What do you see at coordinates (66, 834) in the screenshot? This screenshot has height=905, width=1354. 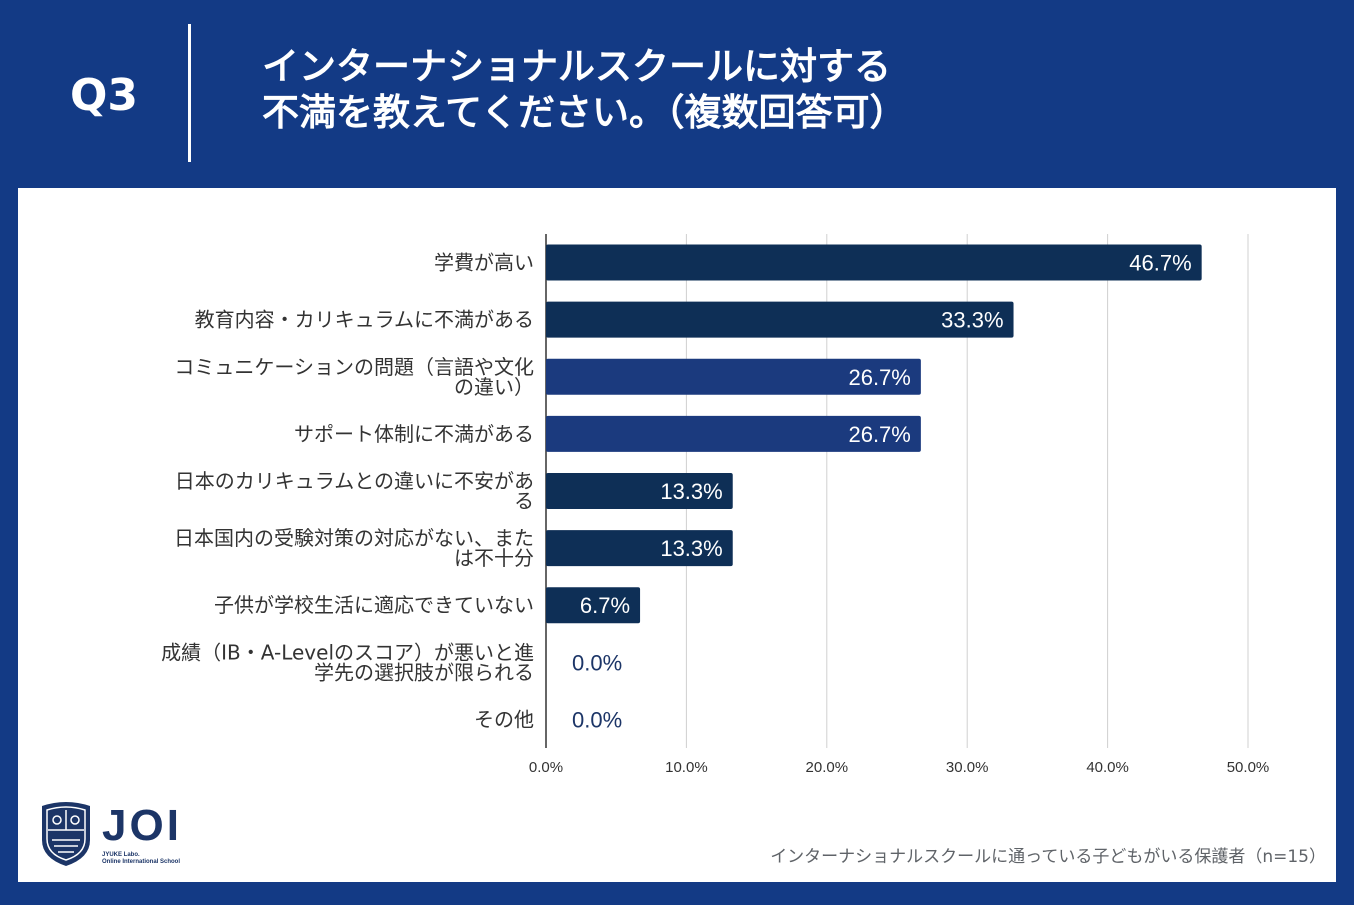 I see `shield-emblem-icon` at bounding box center [66, 834].